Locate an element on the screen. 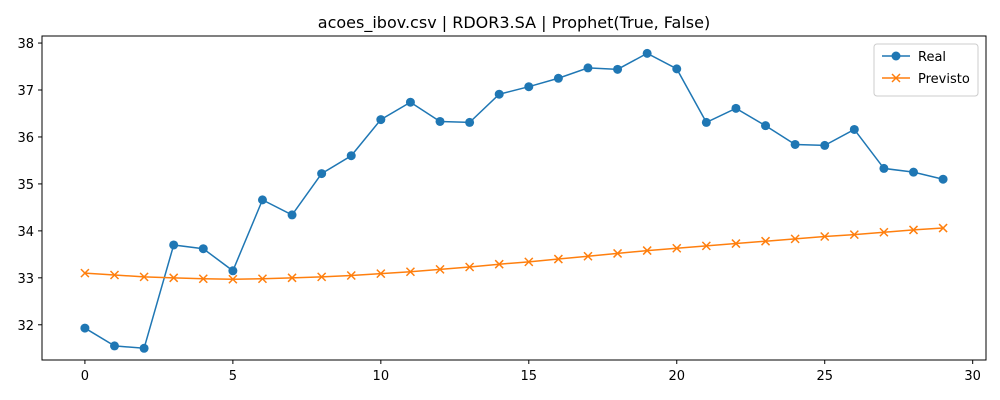  legend-item-real: Real is located at coordinates (914, 57).